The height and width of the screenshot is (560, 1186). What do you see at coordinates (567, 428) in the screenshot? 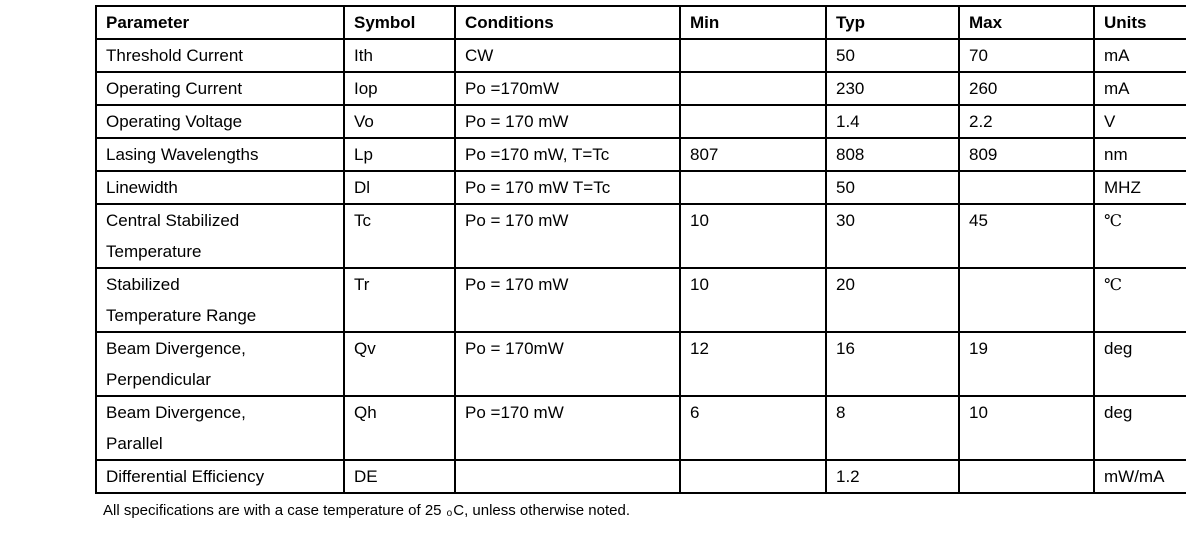
I see `conditions-cell: Po =170 mW` at bounding box center [567, 428].